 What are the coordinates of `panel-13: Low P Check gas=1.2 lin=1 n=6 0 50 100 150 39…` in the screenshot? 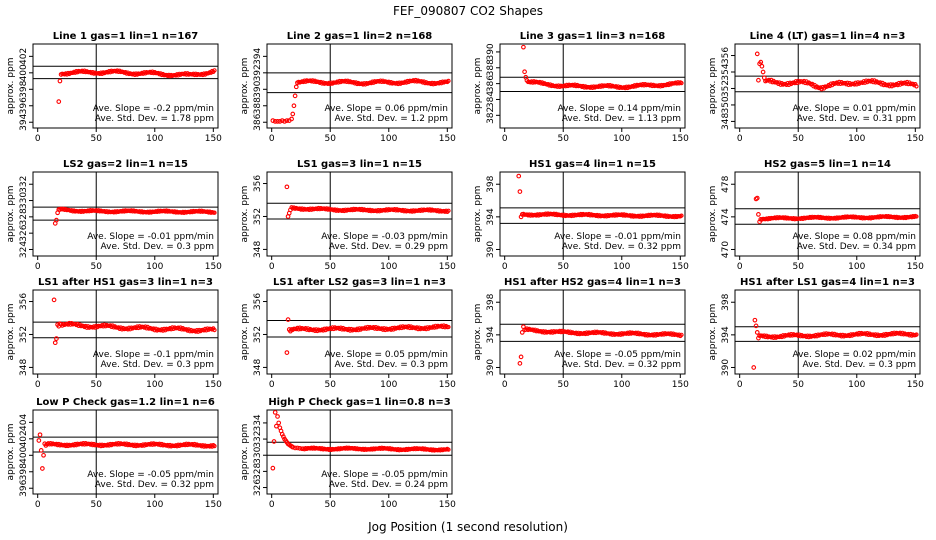 It's located at (114, 453).